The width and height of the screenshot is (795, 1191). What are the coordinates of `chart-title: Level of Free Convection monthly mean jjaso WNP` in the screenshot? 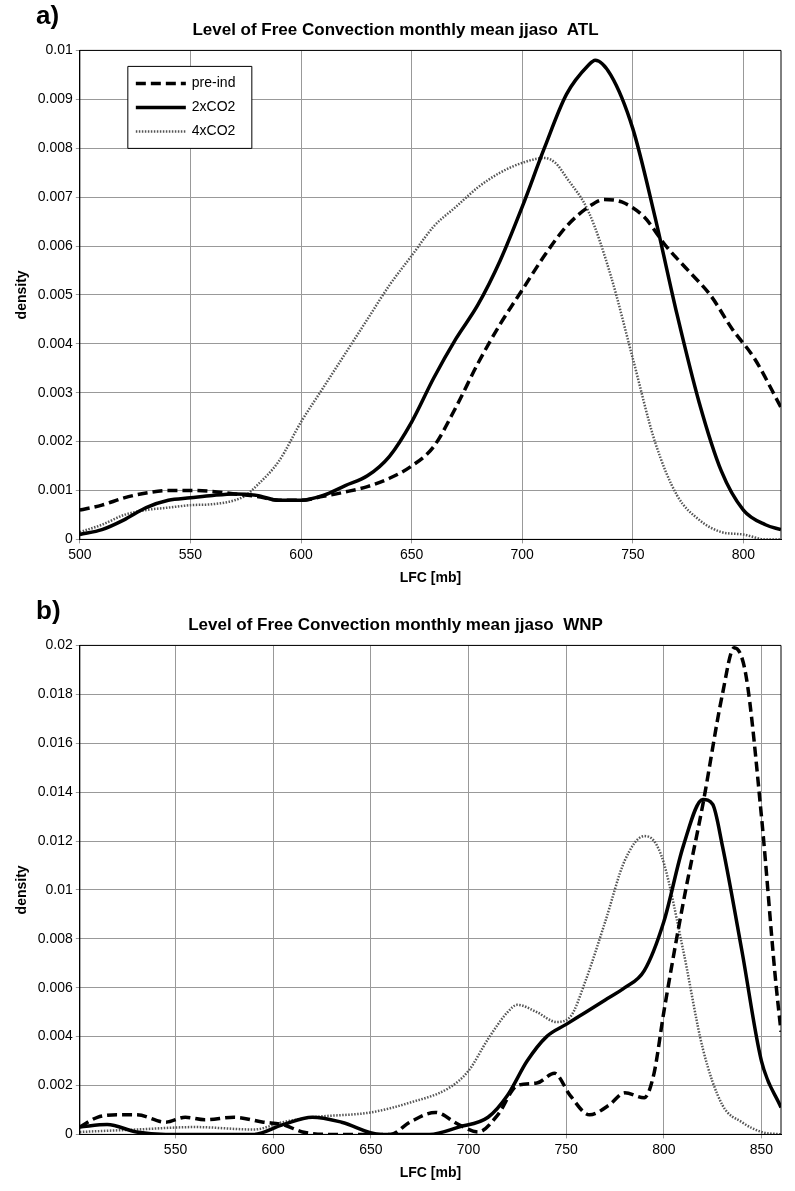 It's located at (395, 624).